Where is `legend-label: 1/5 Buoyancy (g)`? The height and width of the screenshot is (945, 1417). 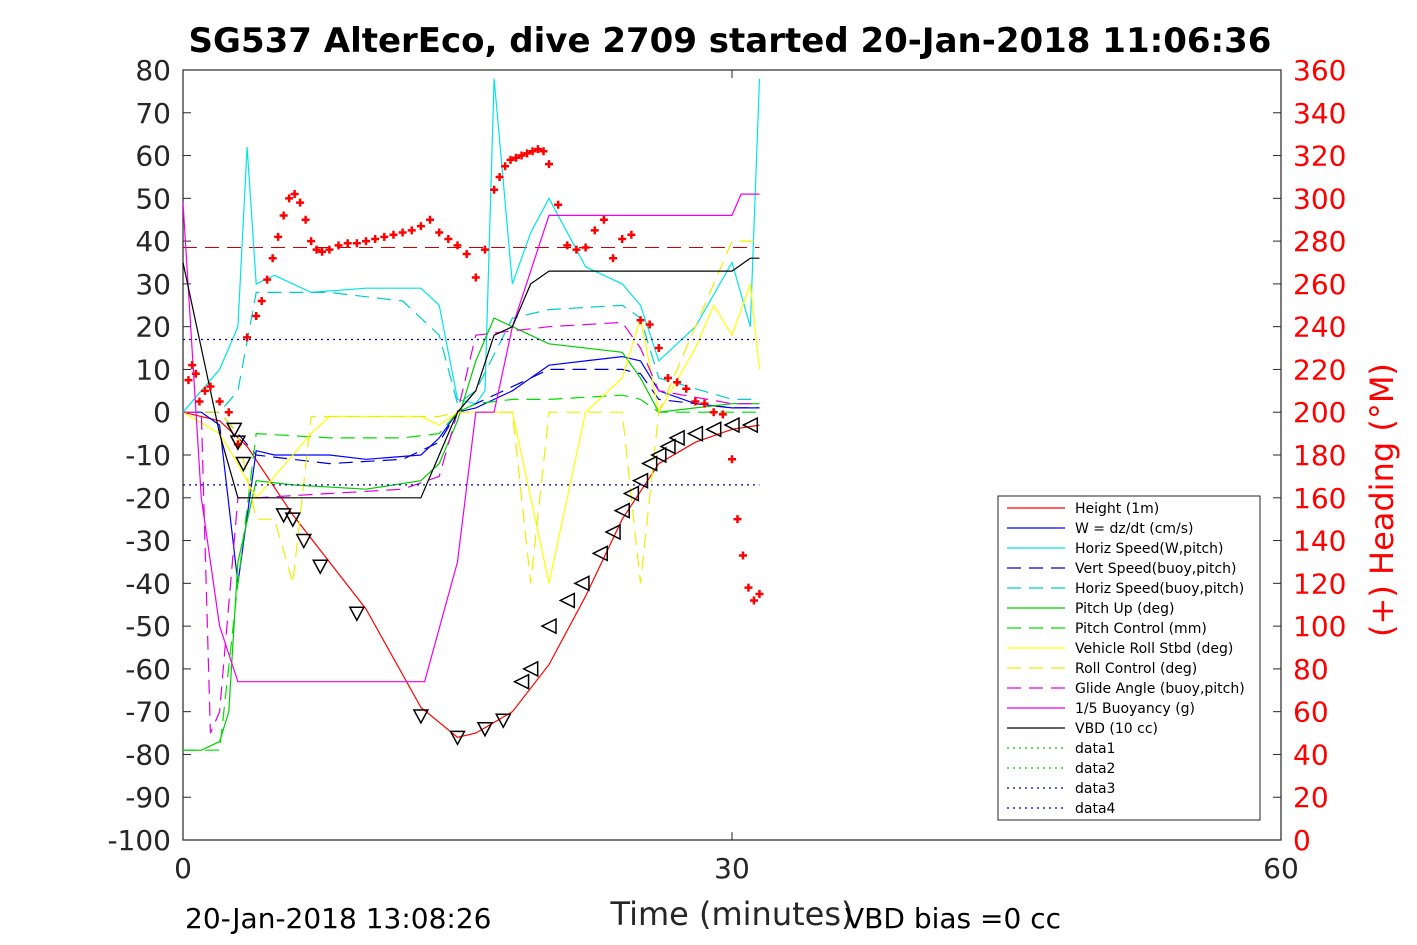
legend-label: 1/5 Buoyancy (g) is located at coordinates (1135, 709).